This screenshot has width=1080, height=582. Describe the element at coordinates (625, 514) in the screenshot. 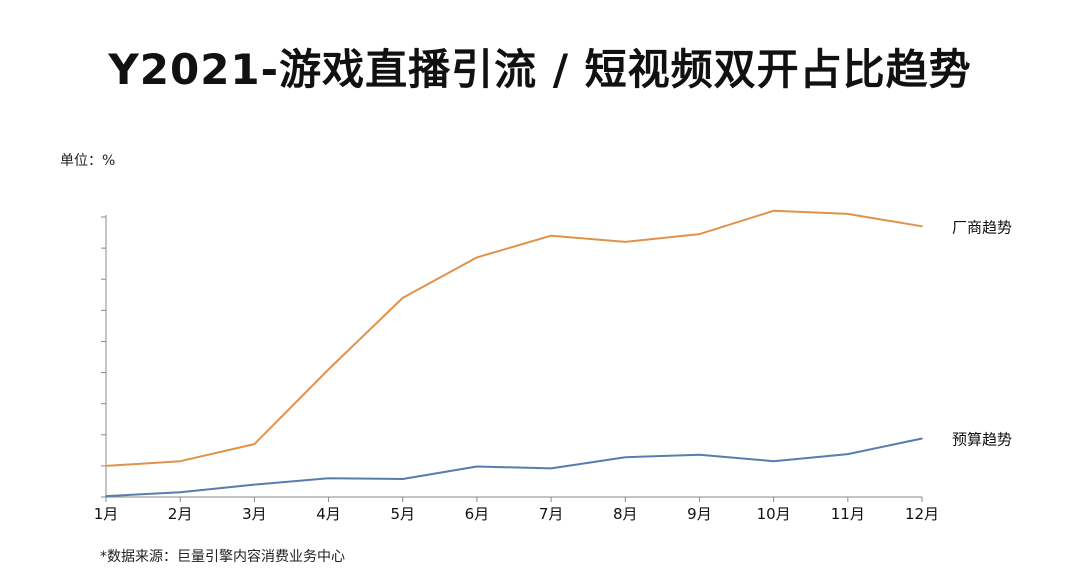

I see `x-tick-label: 8月` at that location.